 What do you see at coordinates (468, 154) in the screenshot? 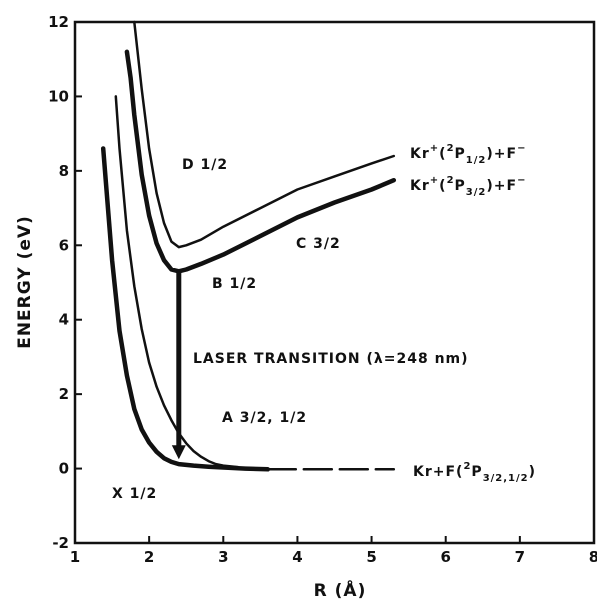
I see `label-kr-p12-f: Kr+(2P1/2)+F−` at bounding box center [468, 154].